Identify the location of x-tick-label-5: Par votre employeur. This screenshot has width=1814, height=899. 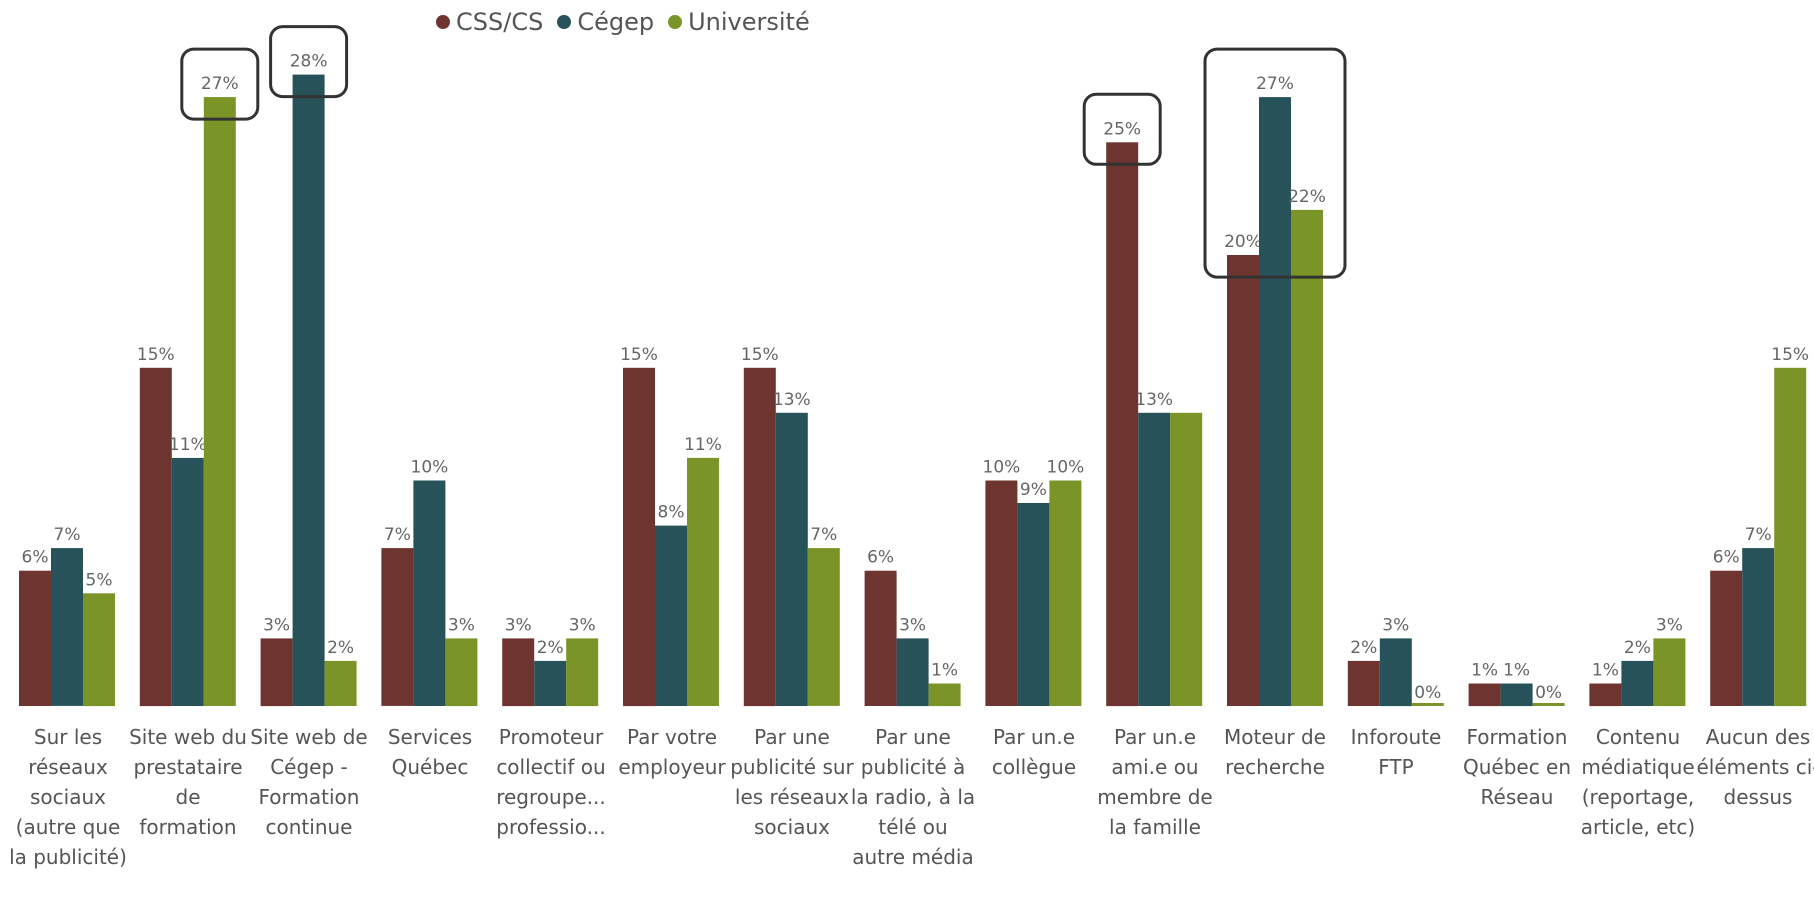
(672, 752).